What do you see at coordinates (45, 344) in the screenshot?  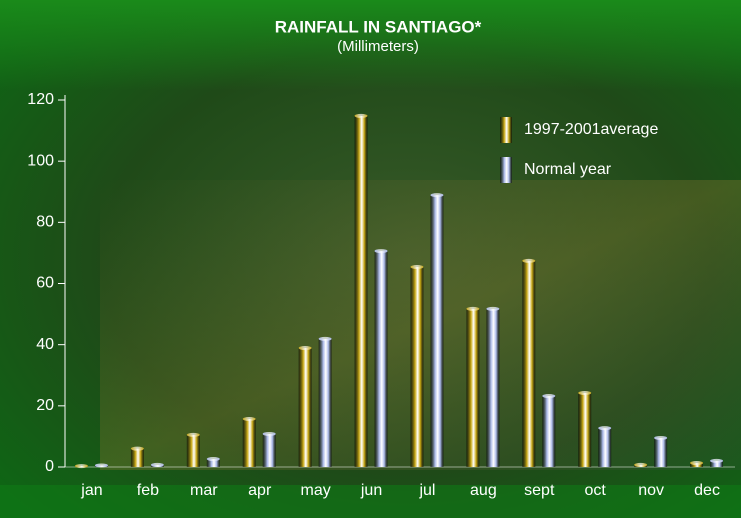 I see `y-tick-label: 40` at bounding box center [45, 344].